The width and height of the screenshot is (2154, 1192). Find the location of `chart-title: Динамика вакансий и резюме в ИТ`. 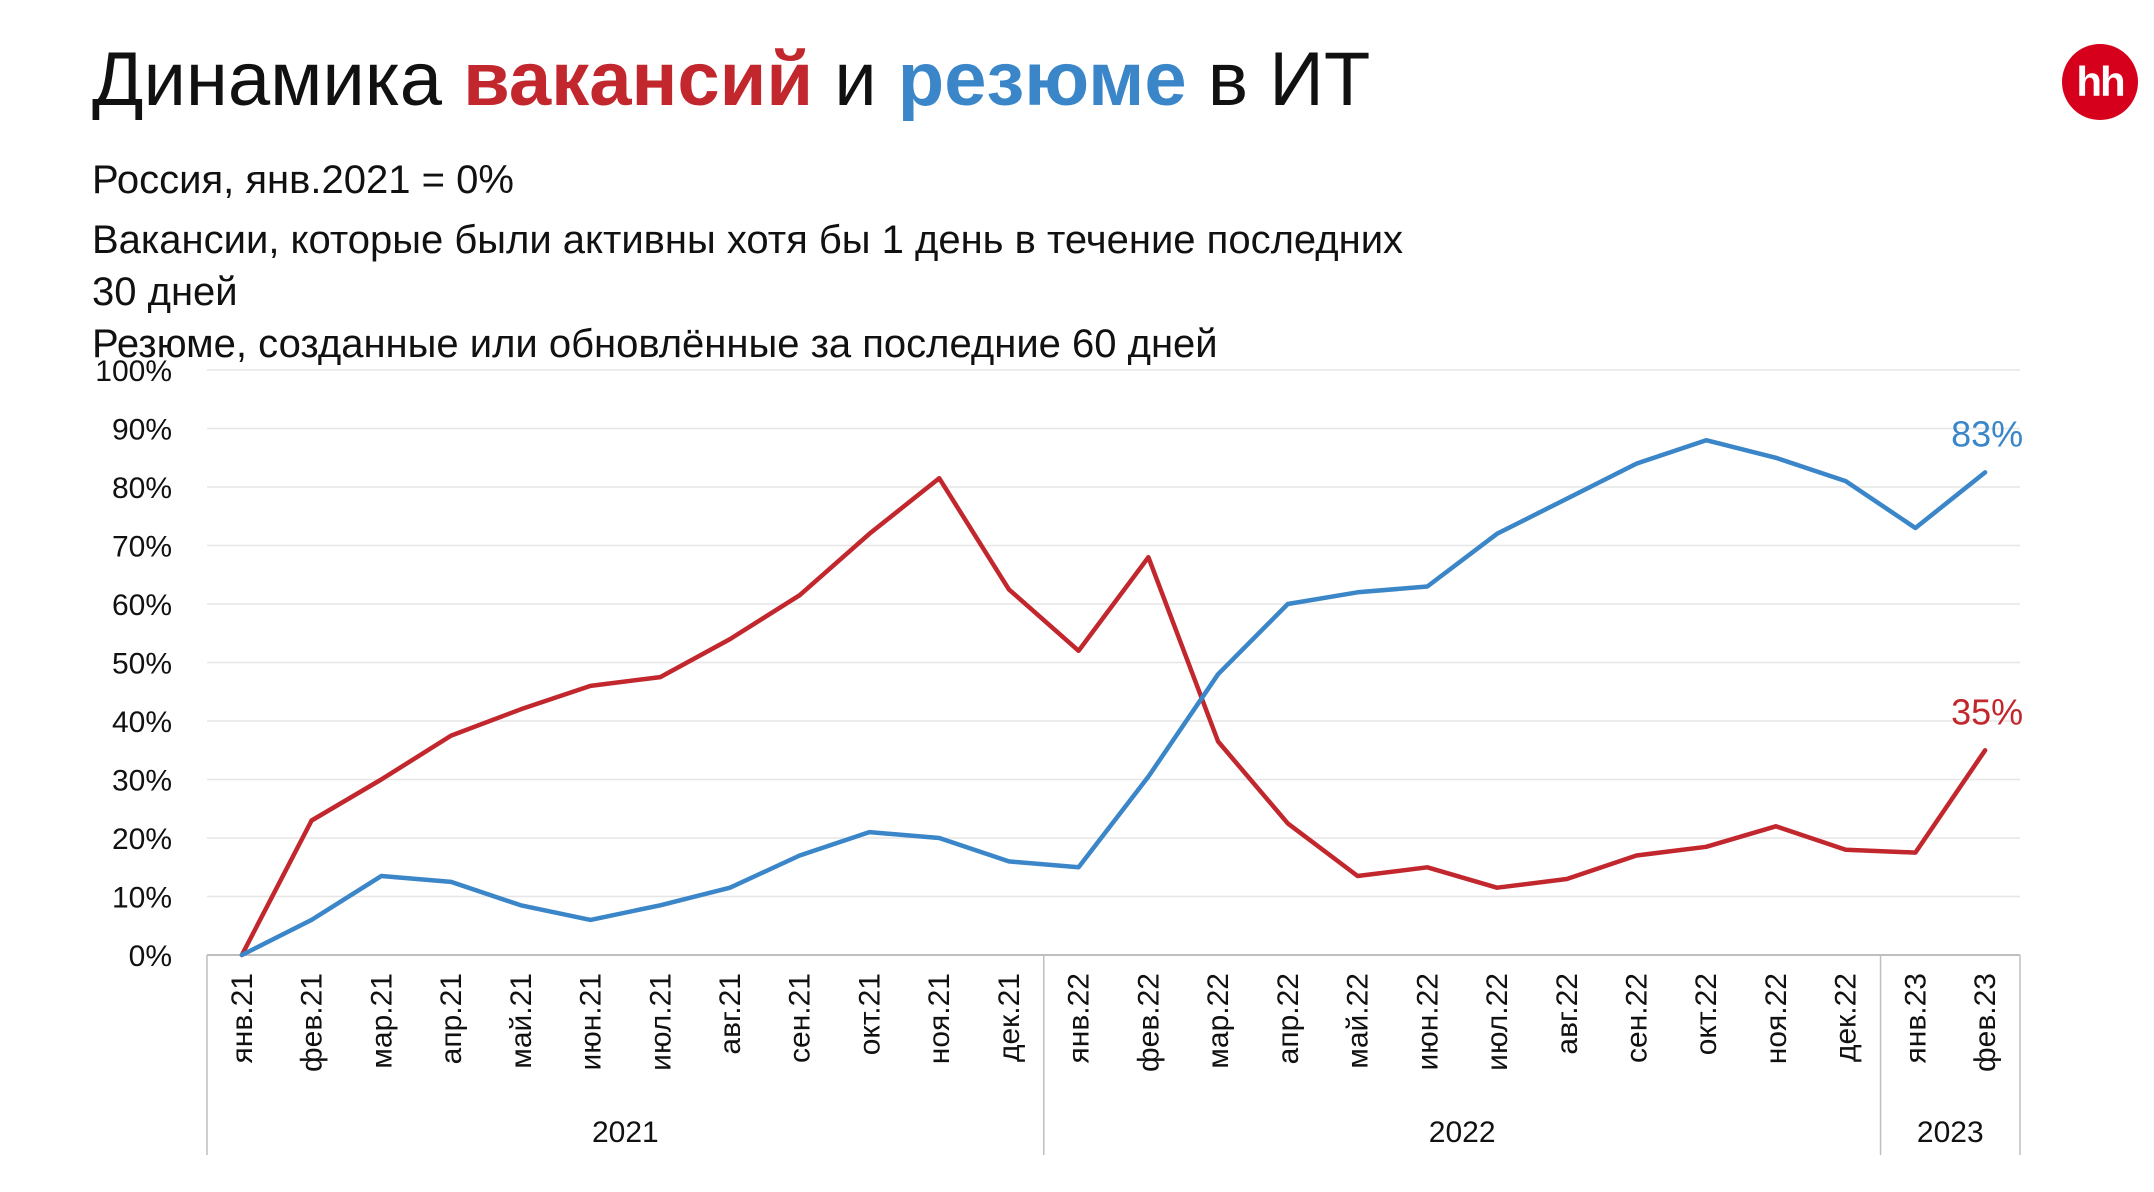

chart-title: Динамика вакансий и резюме в ИТ is located at coordinates (731, 80).